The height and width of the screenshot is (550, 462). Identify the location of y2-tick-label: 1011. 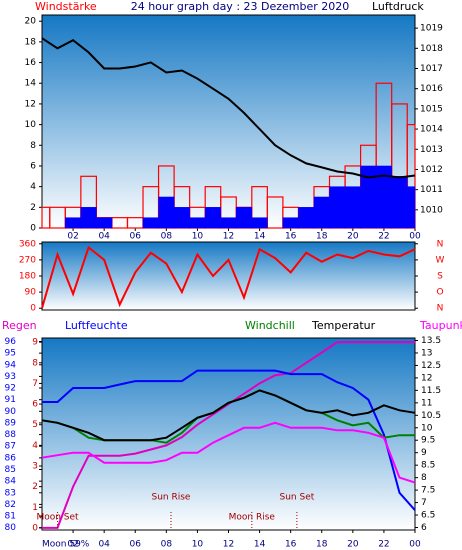
(431, 190).